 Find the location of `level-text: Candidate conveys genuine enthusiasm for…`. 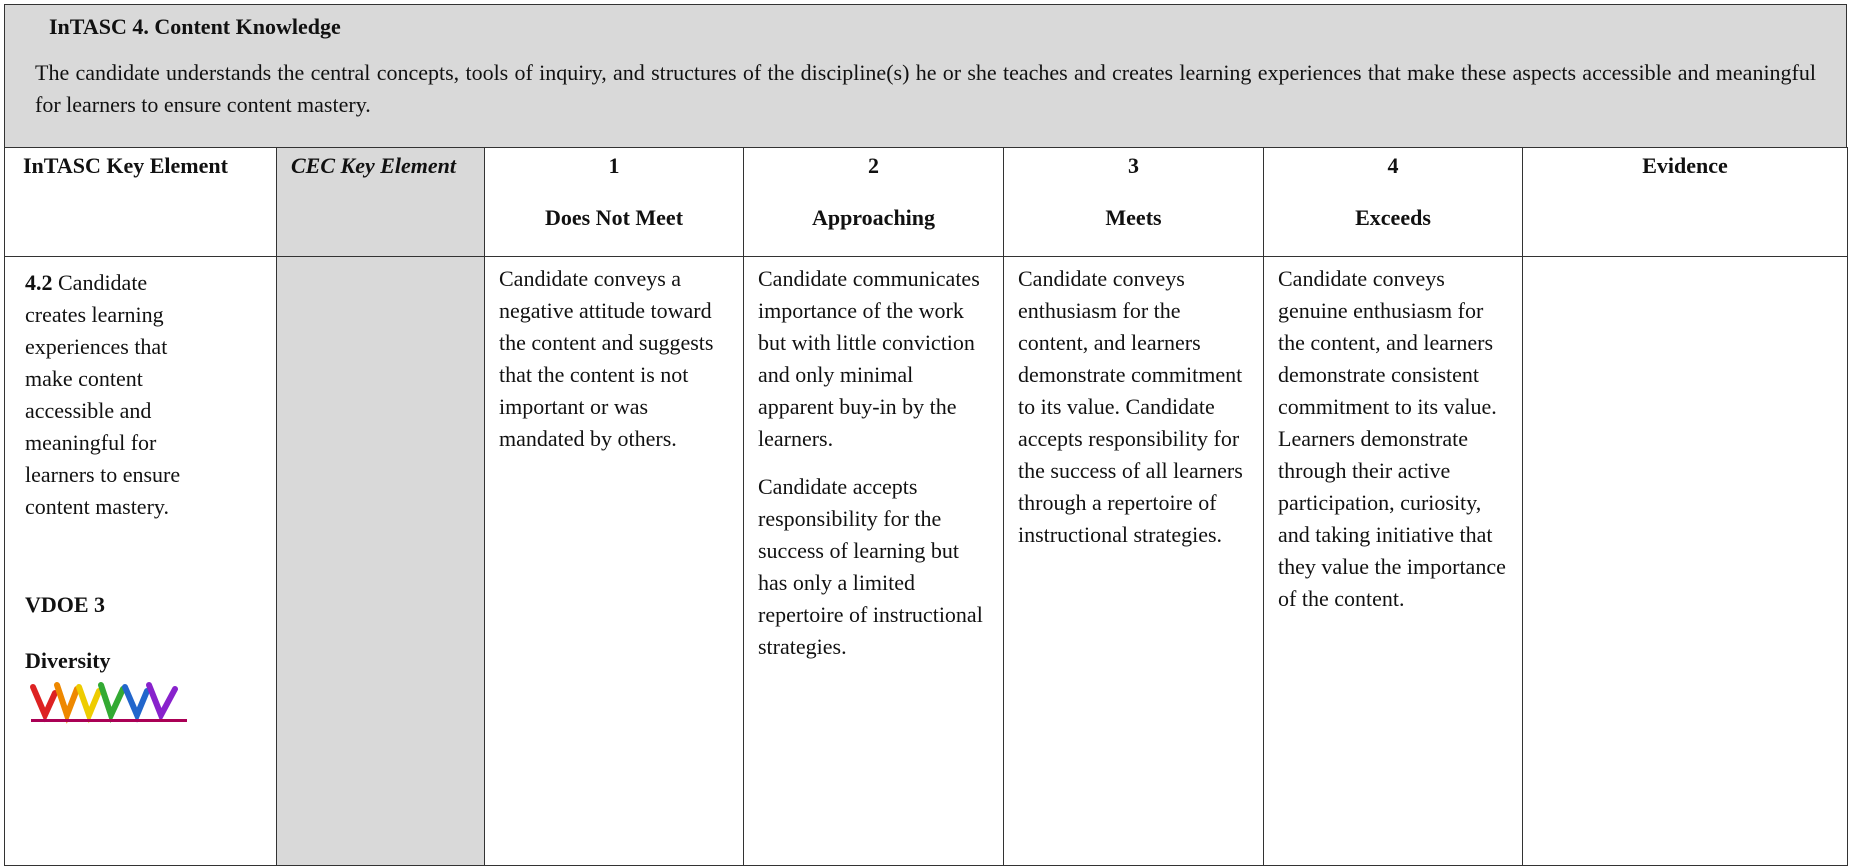

level-text: Candidate conveys genuine enthusiasm for… is located at coordinates (1392, 438).